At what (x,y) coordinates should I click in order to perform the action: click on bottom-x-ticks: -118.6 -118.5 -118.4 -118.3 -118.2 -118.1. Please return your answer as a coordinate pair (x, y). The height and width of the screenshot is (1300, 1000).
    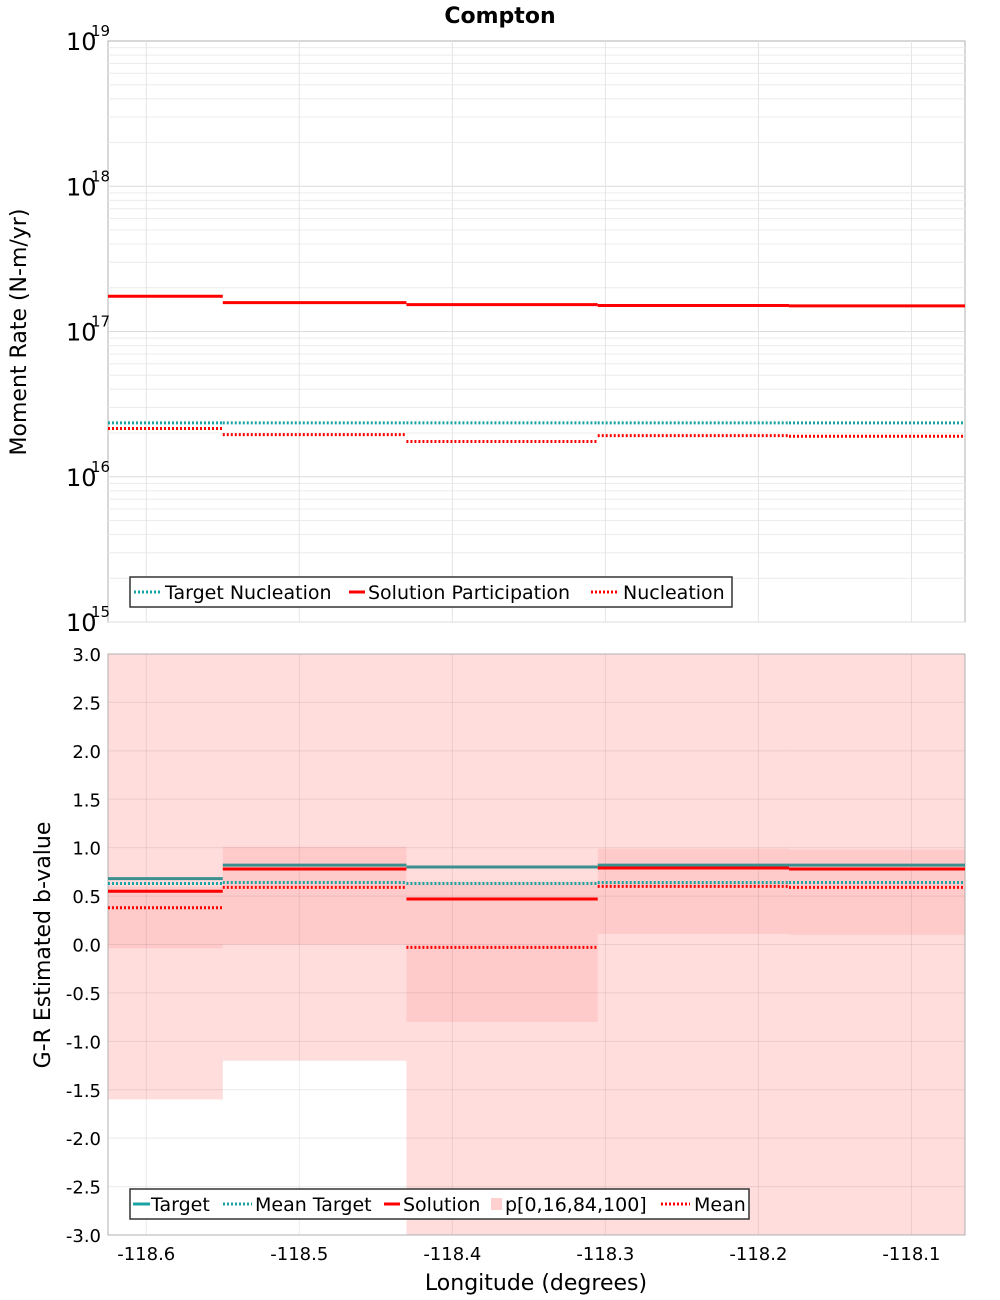
    Looking at the image, I should click on (528, 1254).